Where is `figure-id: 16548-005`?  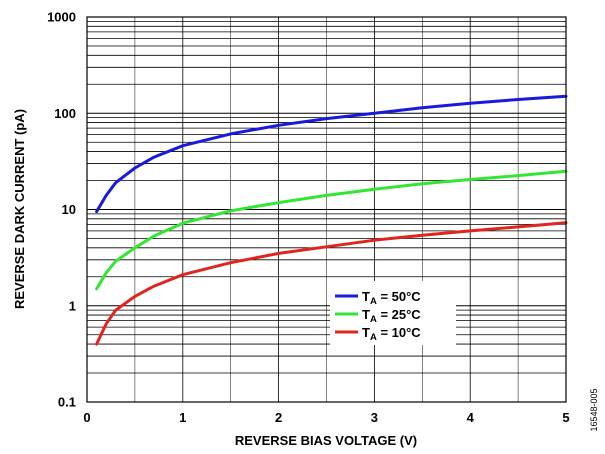 figure-id: 16548-005 is located at coordinates (594, 409).